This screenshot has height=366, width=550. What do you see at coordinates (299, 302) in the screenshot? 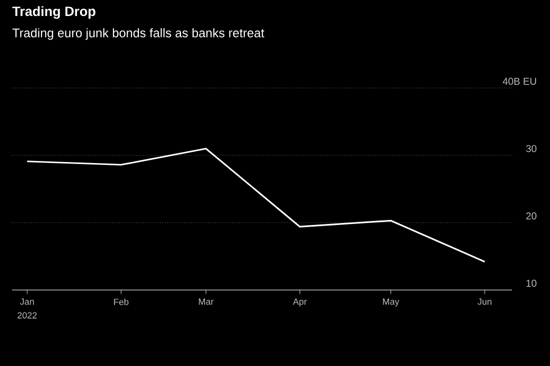
I see `x-tick-label: Apr` at bounding box center [299, 302].